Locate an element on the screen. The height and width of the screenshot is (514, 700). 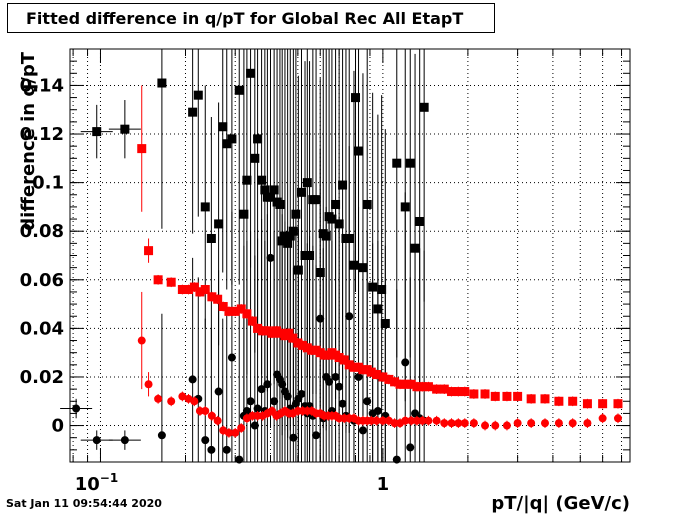
y-tick-label: 0.02 is located at coordinates (42, 377).